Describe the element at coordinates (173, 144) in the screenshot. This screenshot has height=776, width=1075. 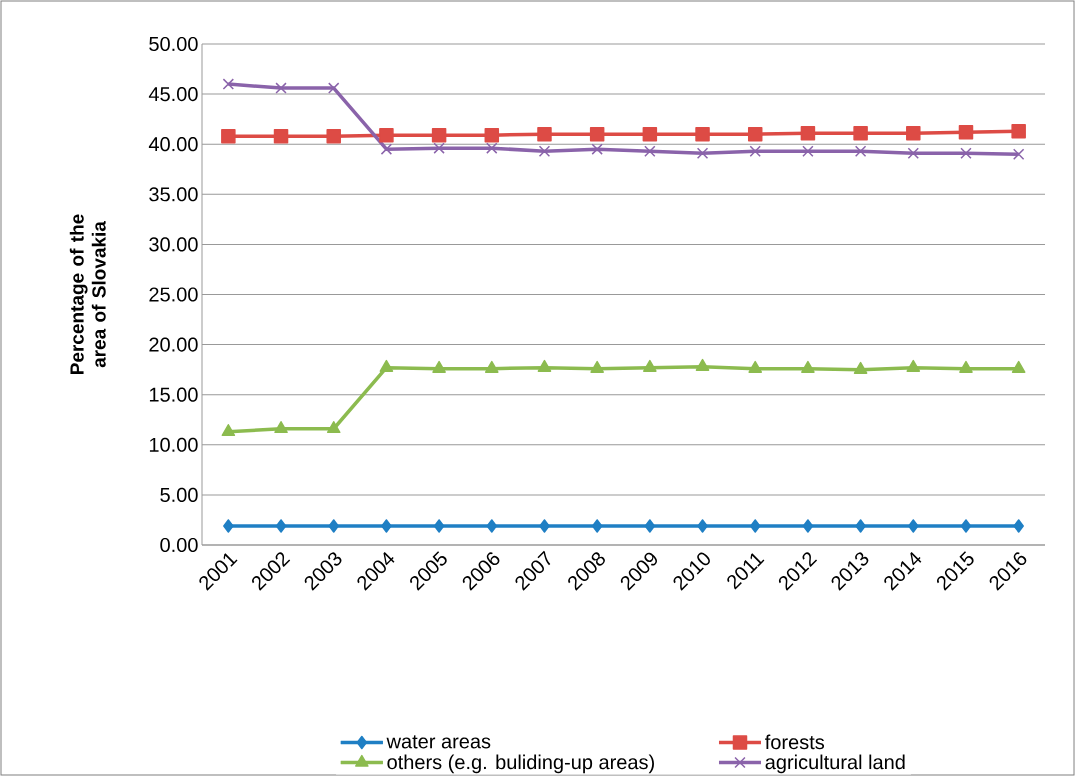
I see `y-tick-label: 40.00` at that location.